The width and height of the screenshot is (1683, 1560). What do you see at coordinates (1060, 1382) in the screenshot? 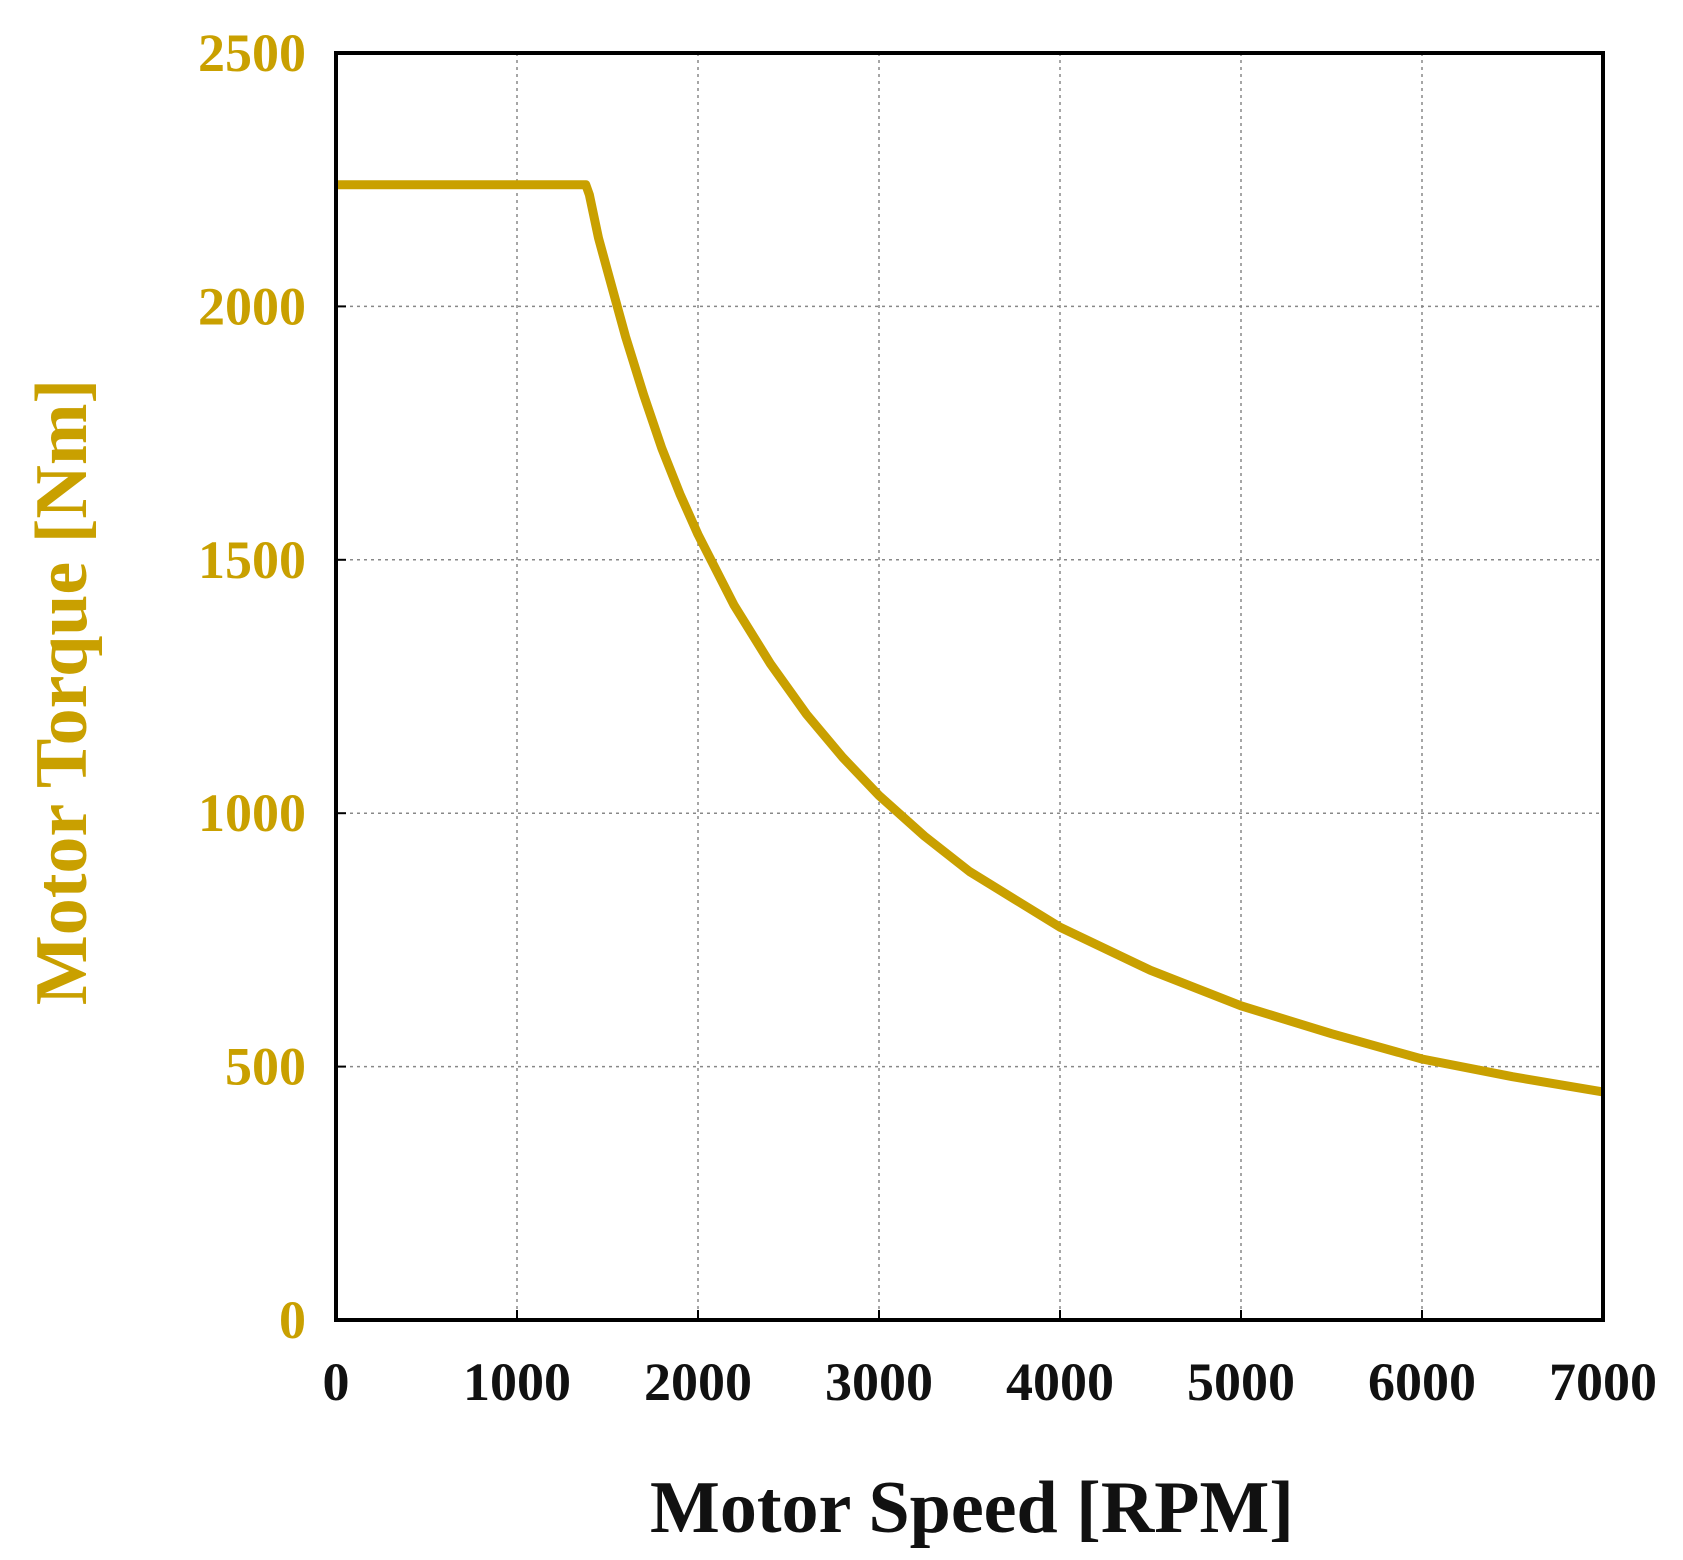
I see `x-tick-label: 4000` at bounding box center [1060, 1382].